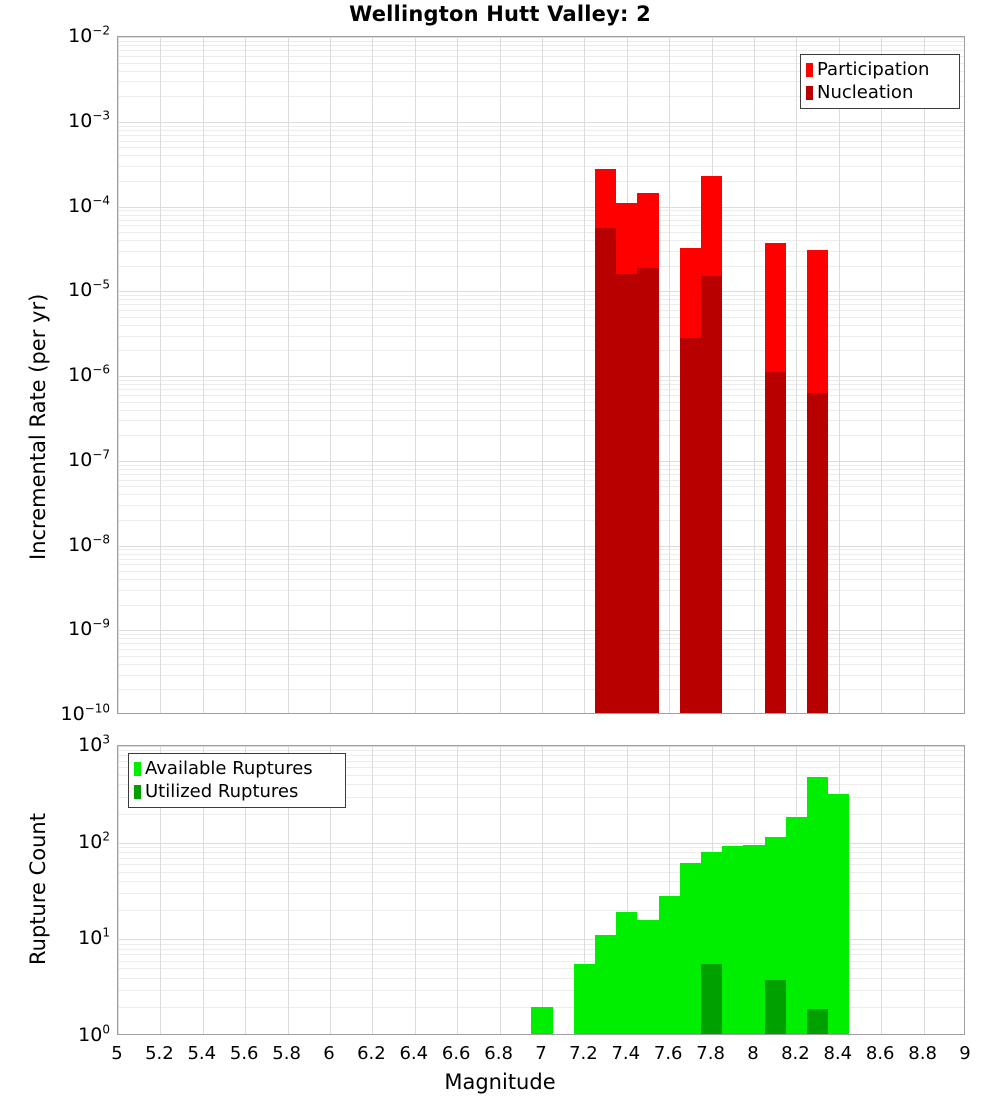  Describe the element at coordinates (117, 1053) in the screenshot. I see `x-tick-label: 5` at that location.